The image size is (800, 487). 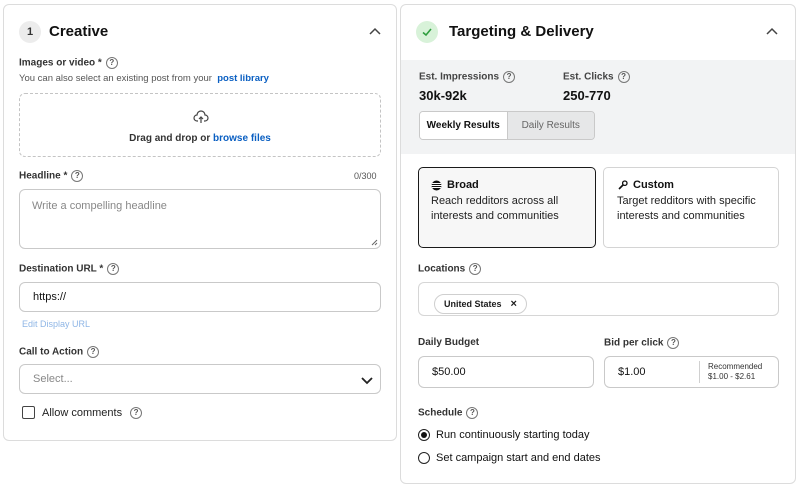 What do you see at coordinates (632, 372) in the screenshot?
I see `bid-value: $1.00` at bounding box center [632, 372].